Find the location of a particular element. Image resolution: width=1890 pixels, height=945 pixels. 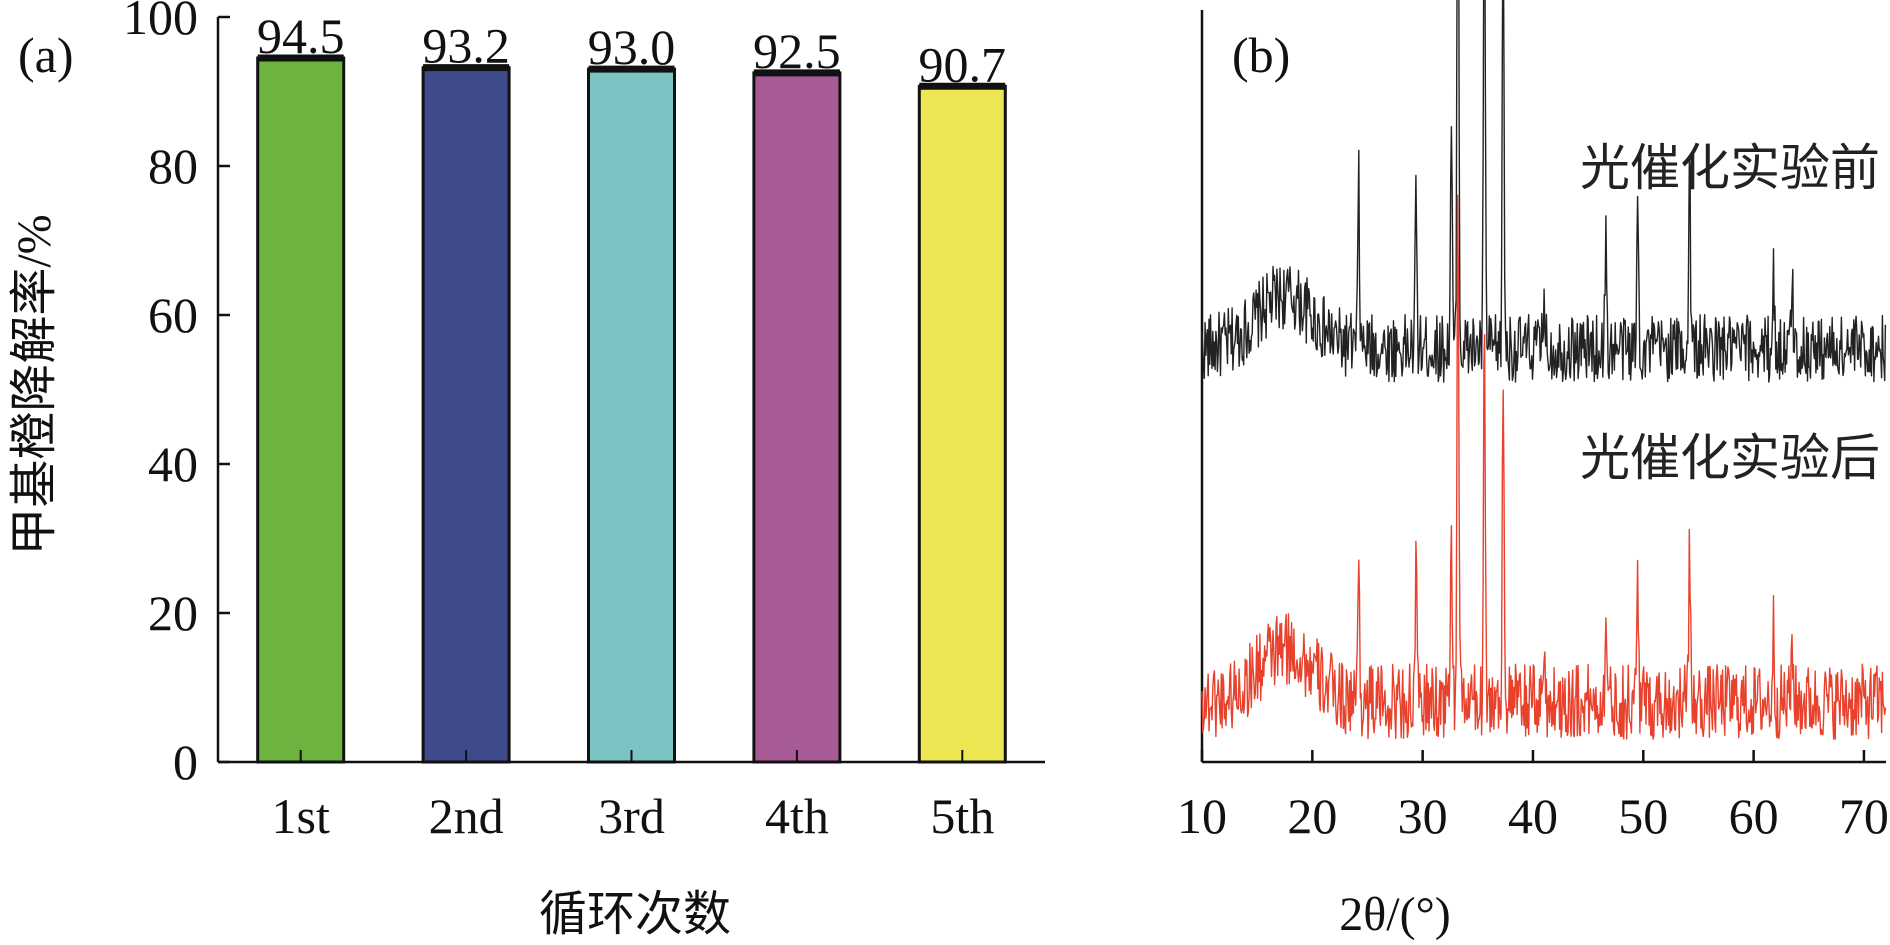

series-label: 光催化实验前 is located at coordinates (1730, 168).